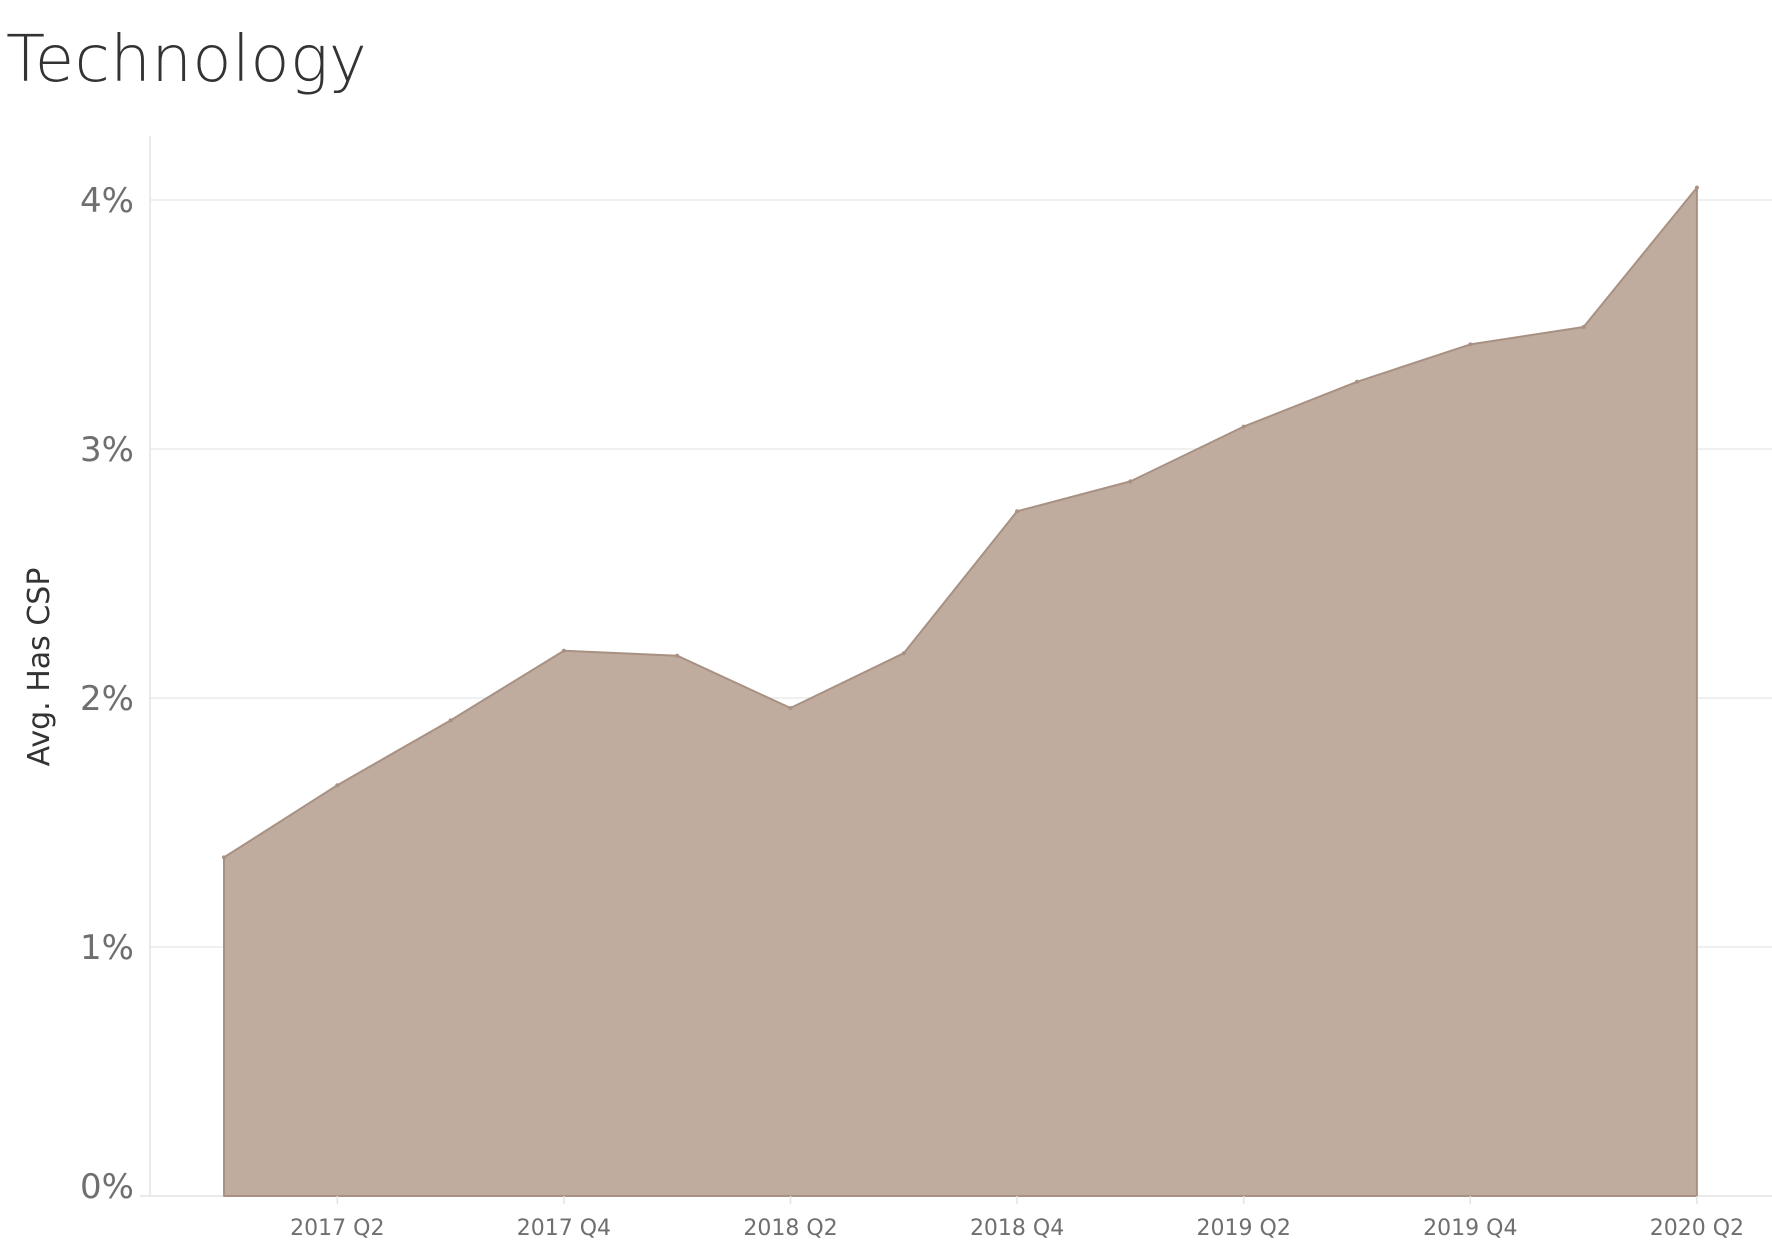  What do you see at coordinates (337, 1228) in the screenshot?
I see `x-tick-label: 2017 Q2` at bounding box center [337, 1228].